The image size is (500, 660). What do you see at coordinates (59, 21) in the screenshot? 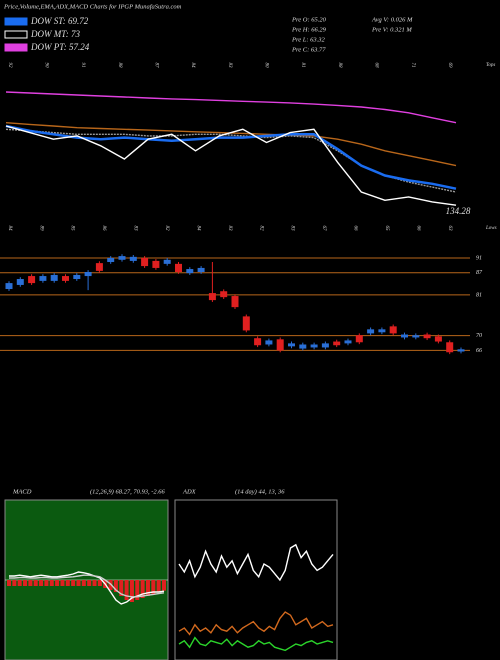
I see `legend-label: DOW ST: 69.72` at bounding box center [59, 21].